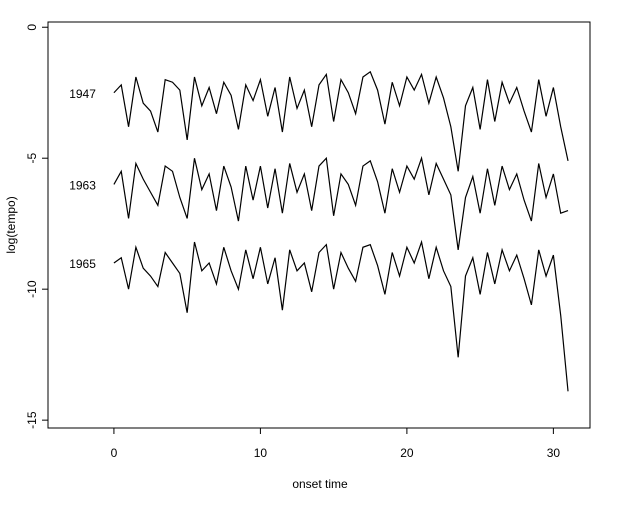 Image resolution: width=630 pixels, height=507 pixels. Describe the element at coordinates (82, 94) in the screenshot. I see `series-label: 1947` at that location.